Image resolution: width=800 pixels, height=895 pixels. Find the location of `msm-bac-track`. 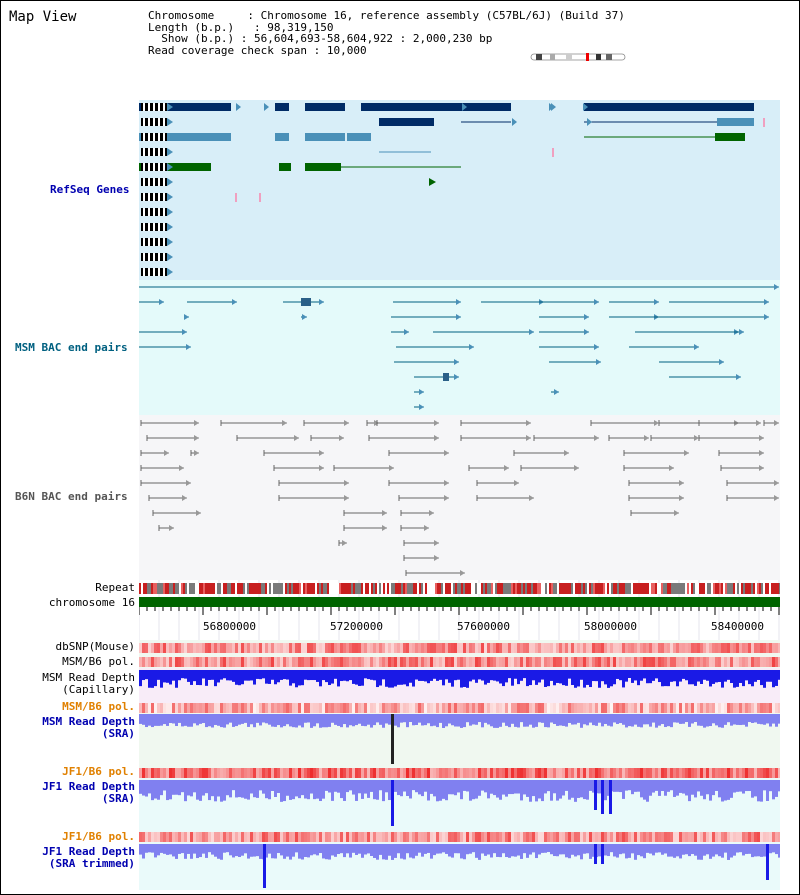

msm-bac-track is located at coordinates (459, 347).